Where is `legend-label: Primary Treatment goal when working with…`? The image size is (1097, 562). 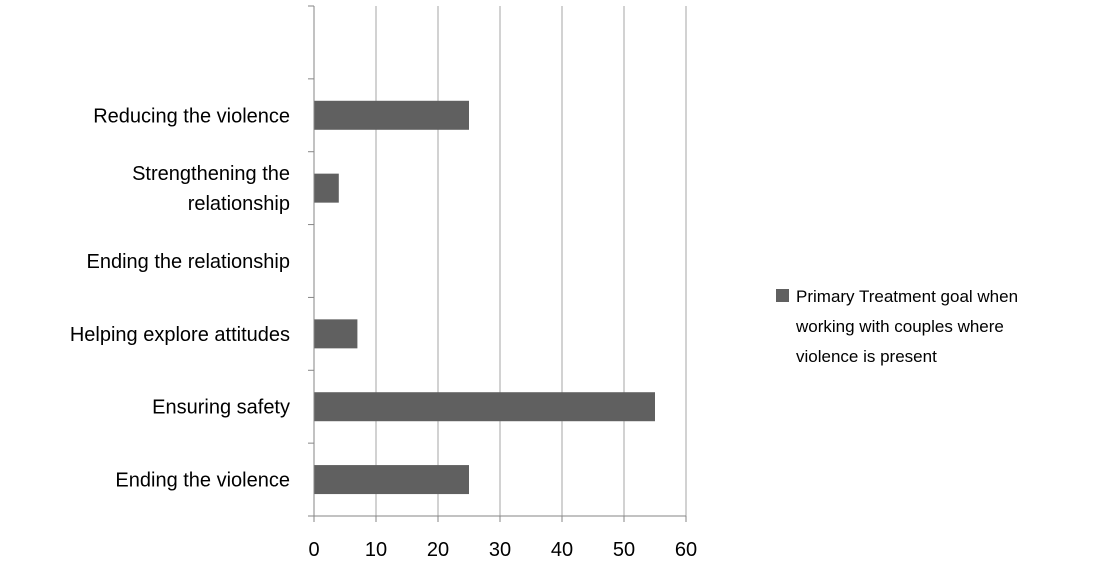 legend-label: Primary Treatment goal when working with… is located at coordinates (909, 326).